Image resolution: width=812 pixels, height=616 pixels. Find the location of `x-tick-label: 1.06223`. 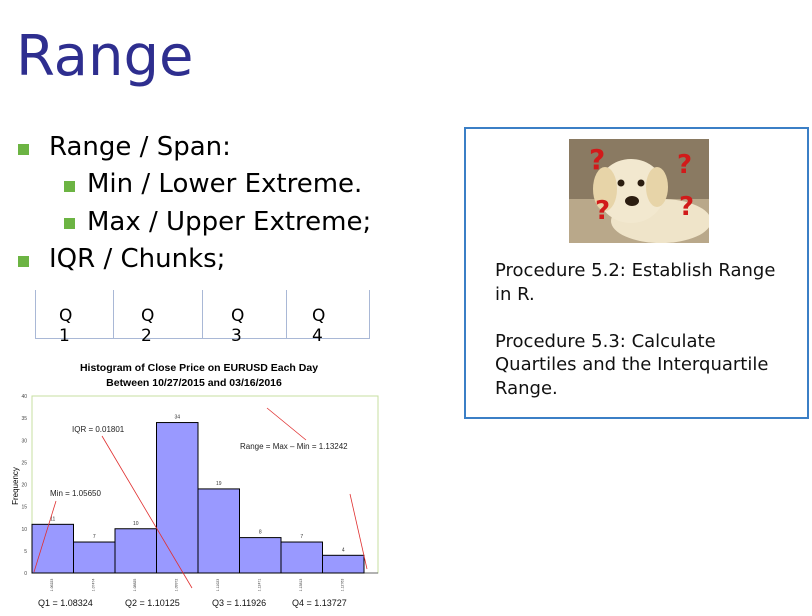

x-tick-label: 1.06223 is located at coordinates (52, 585).